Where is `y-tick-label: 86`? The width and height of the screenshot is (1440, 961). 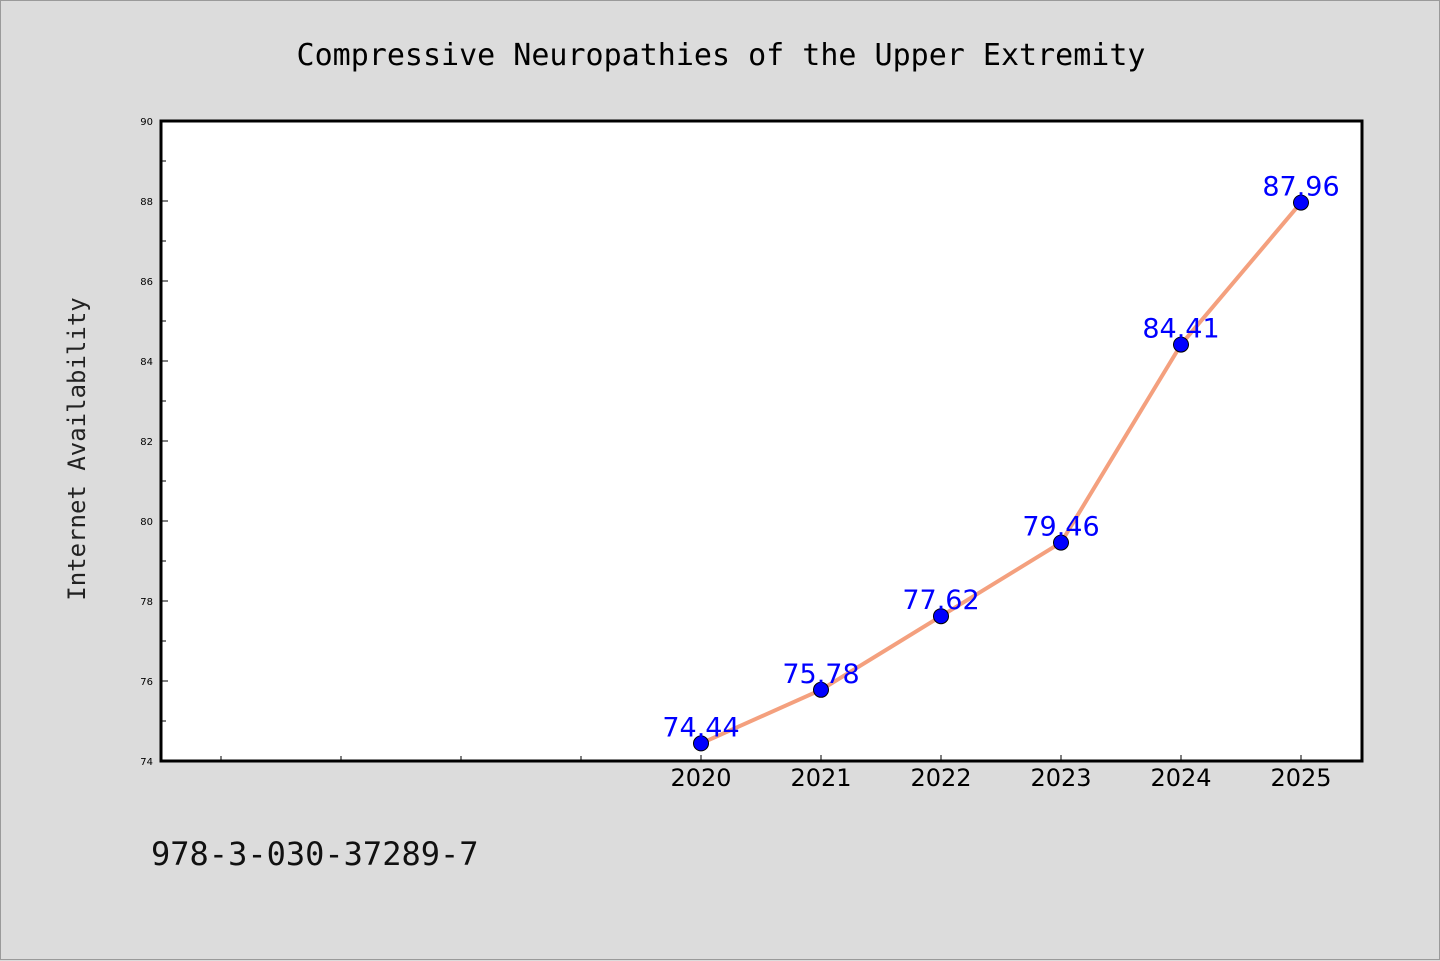 y-tick-label: 86 is located at coordinates (146, 282).